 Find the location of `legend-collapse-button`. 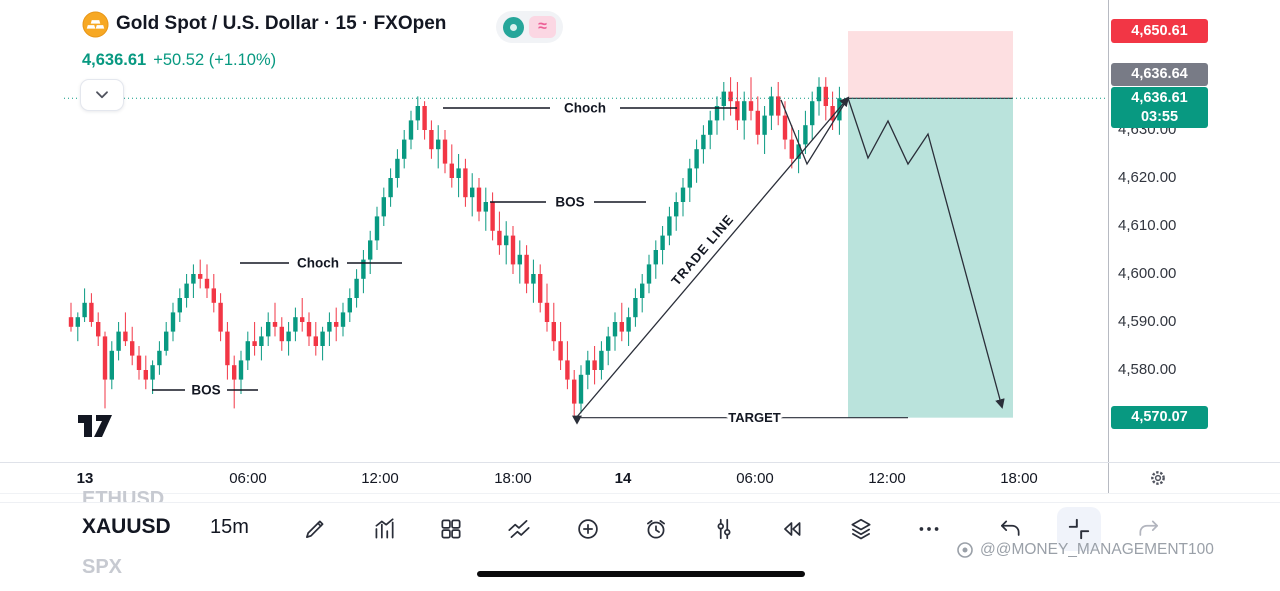

legend-collapse-button is located at coordinates (102, 95).